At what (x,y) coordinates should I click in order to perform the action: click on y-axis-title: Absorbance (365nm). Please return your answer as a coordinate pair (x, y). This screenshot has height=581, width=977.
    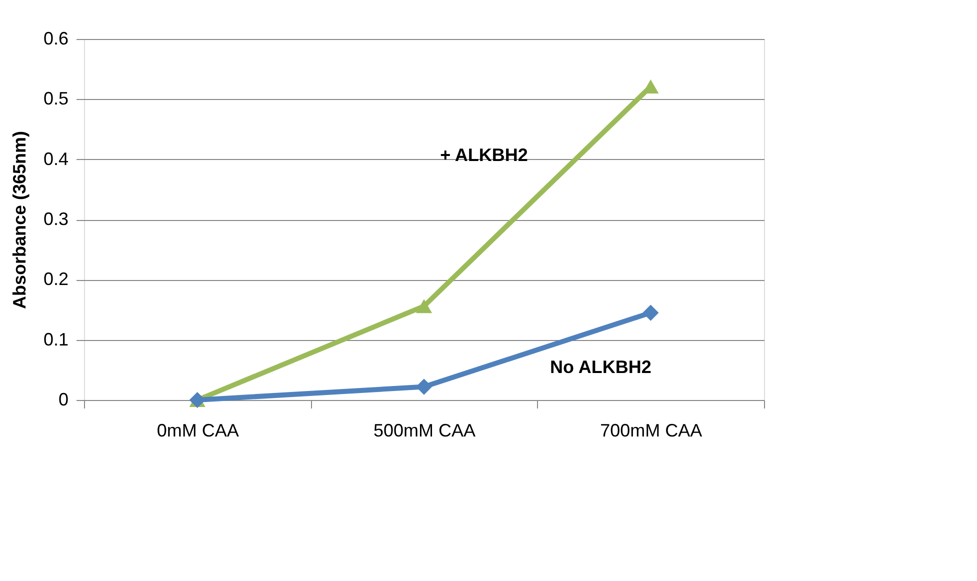
    Looking at the image, I should click on (19, 220).